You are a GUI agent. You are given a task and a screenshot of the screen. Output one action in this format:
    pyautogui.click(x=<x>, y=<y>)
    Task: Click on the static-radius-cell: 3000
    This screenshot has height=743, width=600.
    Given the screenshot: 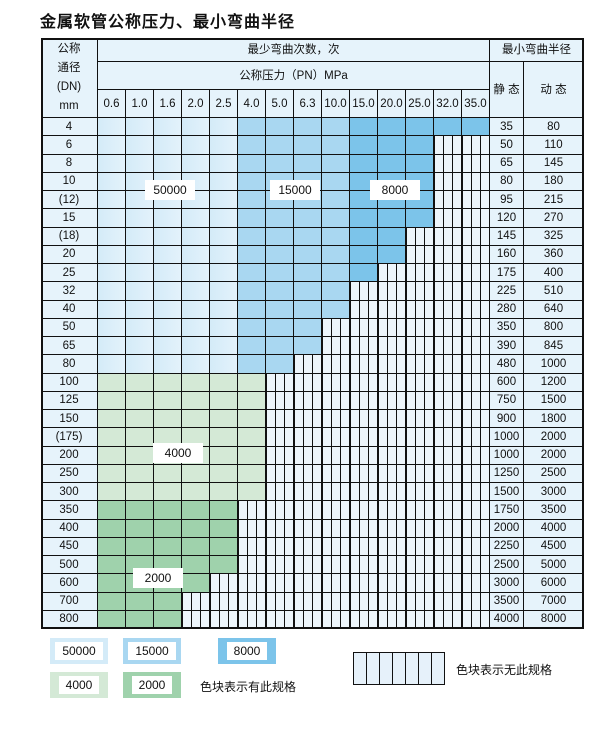 What is the action you would take?
    pyautogui.click(x=507, y=583)
    